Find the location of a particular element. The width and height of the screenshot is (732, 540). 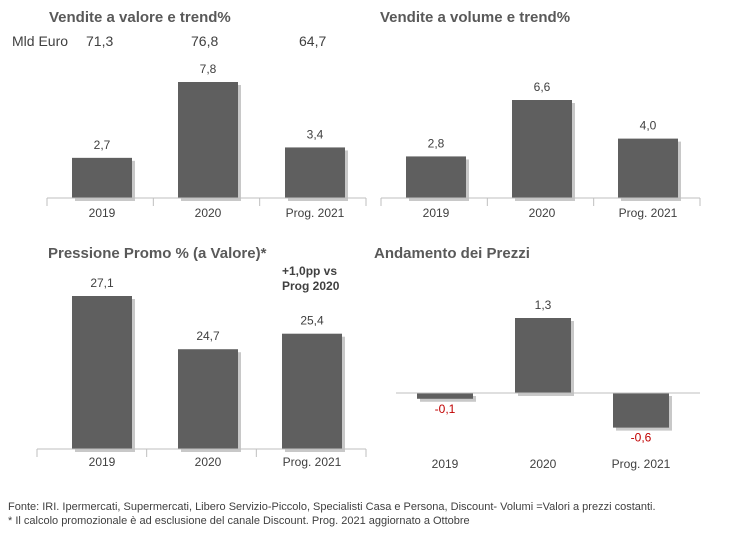

chart-4-category-label: 2020 is located at coordinates (543, 464).